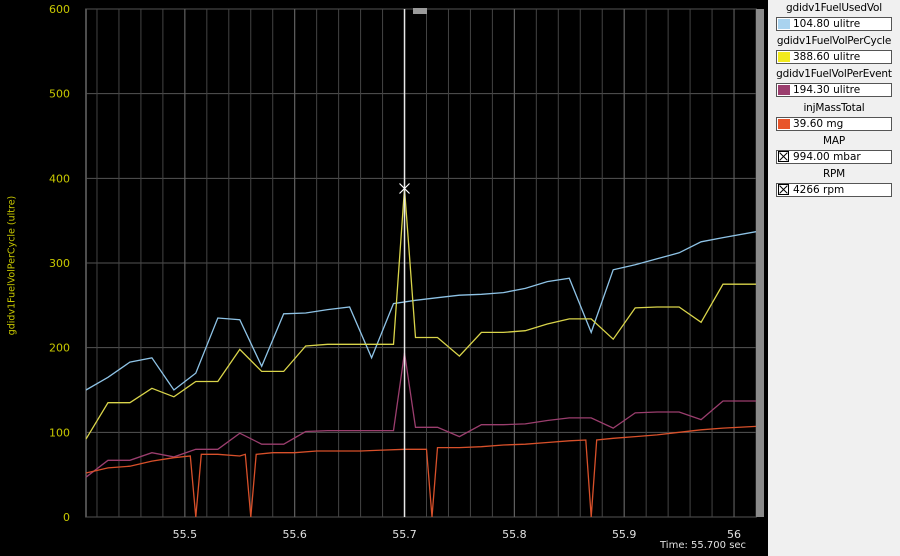  What do you see at coordinates (834, 74) in the screenshot?
I see `legend-label: gdidv1FuelVolPerEvent` at bounding box center [834, 74].